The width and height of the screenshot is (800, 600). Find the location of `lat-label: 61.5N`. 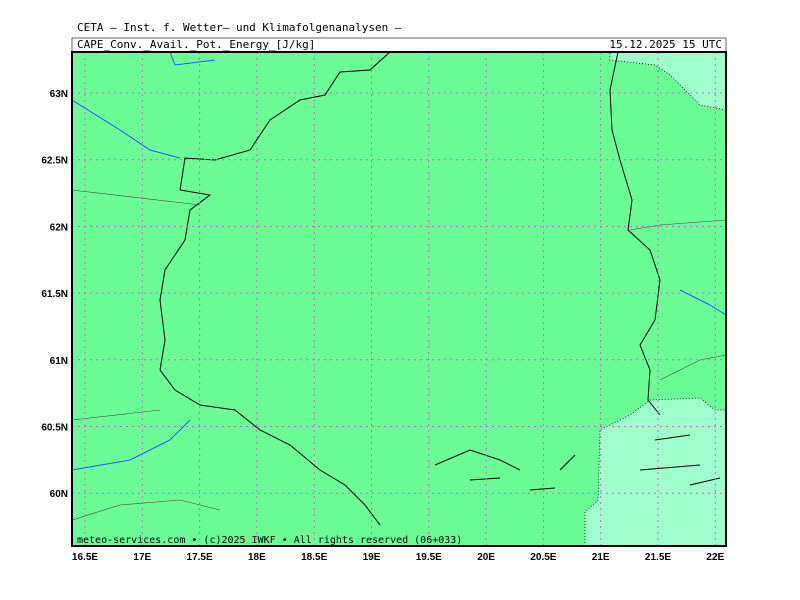

lat-label: 61.5N is located at coordinates (54, 294).